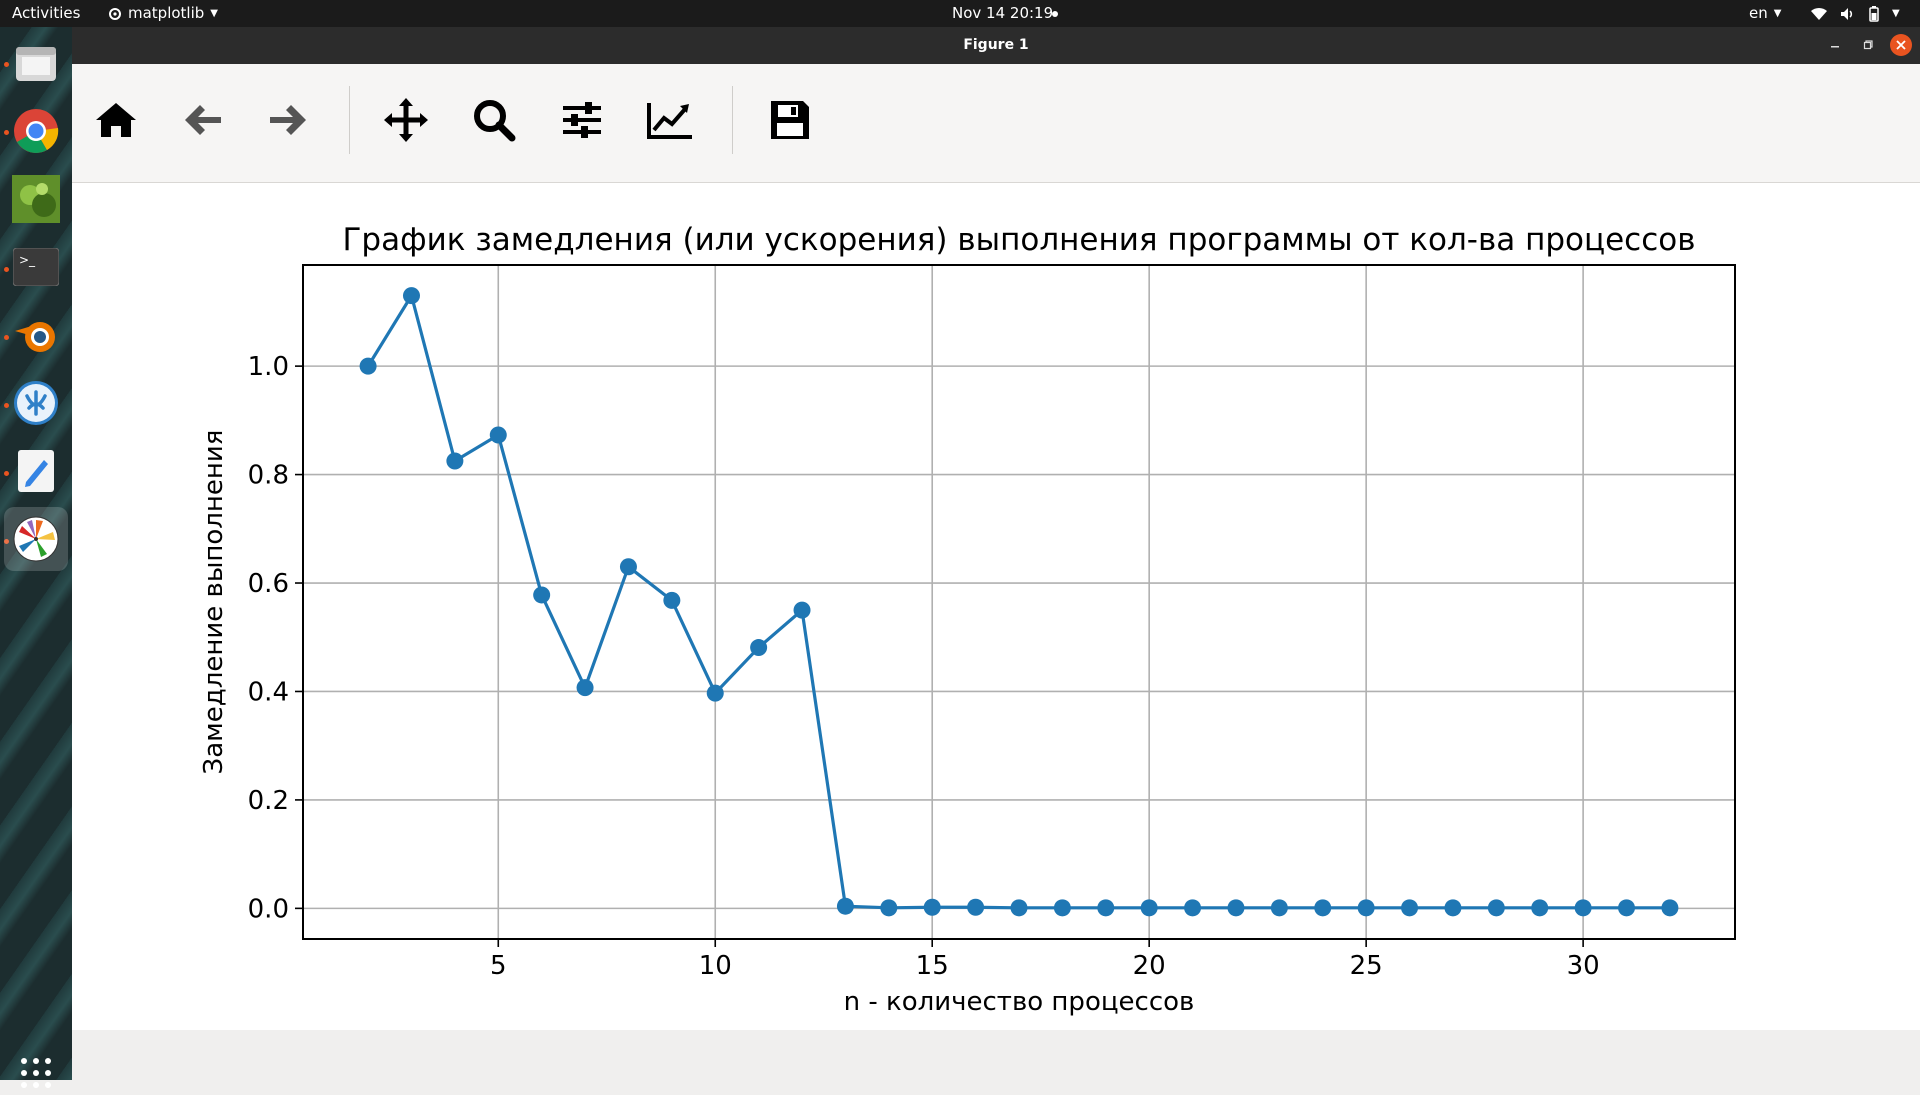  Describe the element at coordinates (268, 584) in the screenshot. I see `y-tick-label: 0.6` at that location.